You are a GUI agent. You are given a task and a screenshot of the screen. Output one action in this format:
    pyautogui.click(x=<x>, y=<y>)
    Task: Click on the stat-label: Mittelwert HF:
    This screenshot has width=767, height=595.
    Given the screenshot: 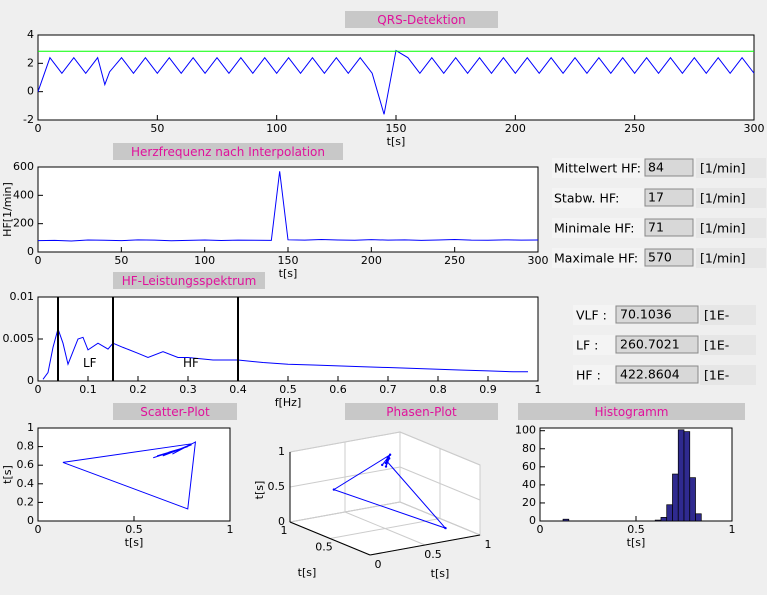 What is the action you would take?
    pyautogui.click(x=597, y=168)
    